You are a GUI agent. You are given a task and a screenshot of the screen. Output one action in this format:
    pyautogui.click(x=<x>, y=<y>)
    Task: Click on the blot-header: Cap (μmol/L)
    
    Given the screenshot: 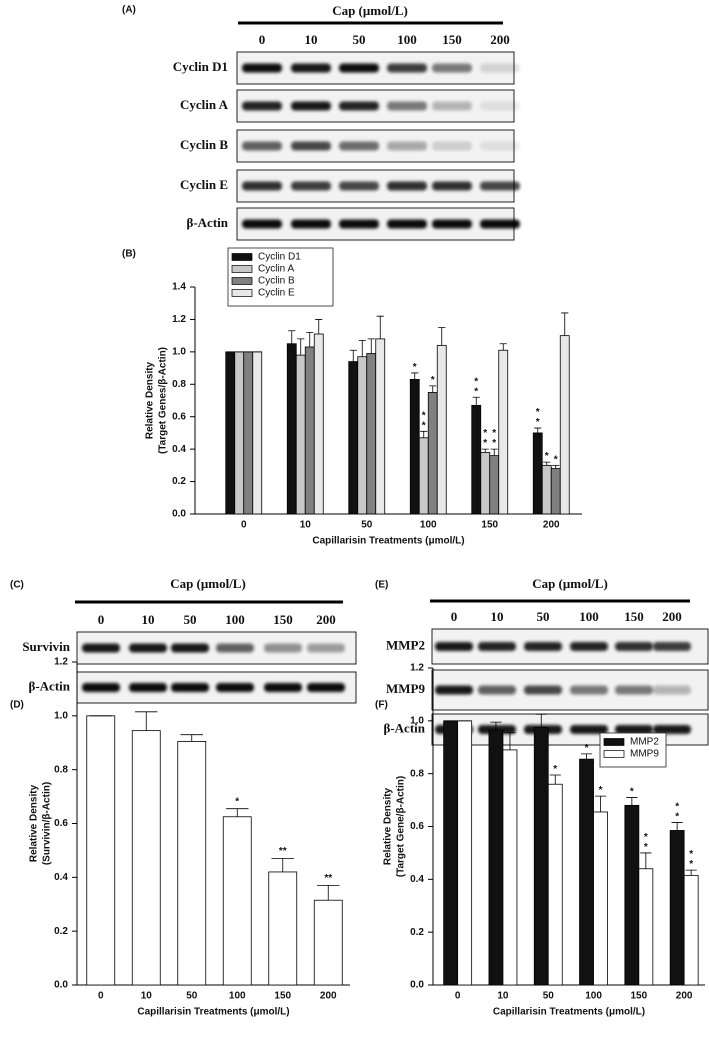 What is the action you would take?
    pyautogui.click(x=208, y=583)
    